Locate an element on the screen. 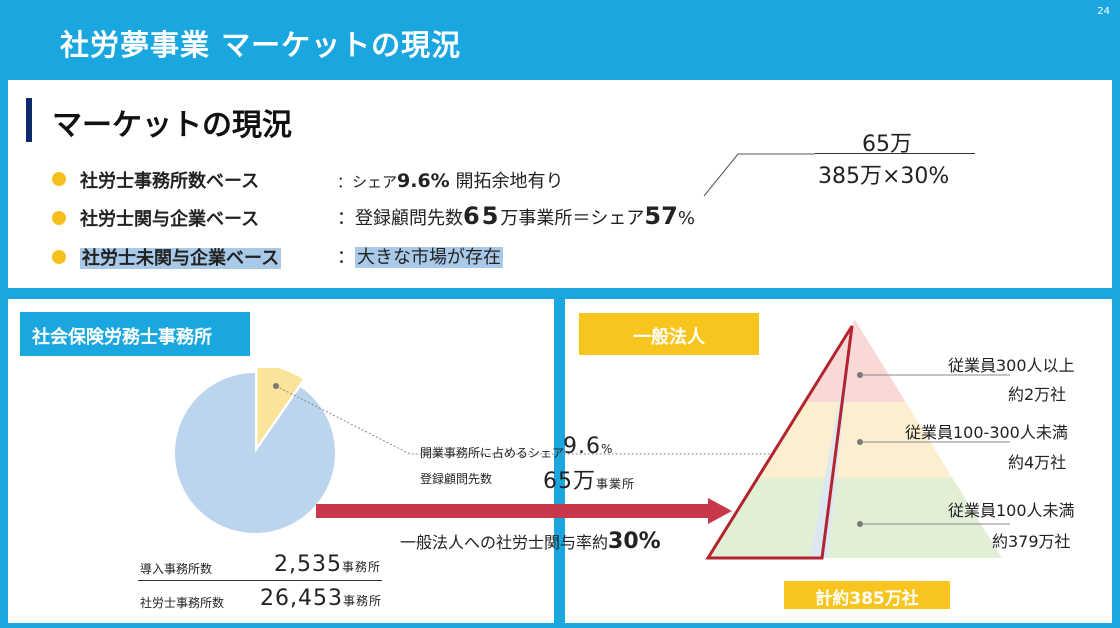  page-title: 社労夢事業 マーケットの現況 is located at coordinates (261, 45).